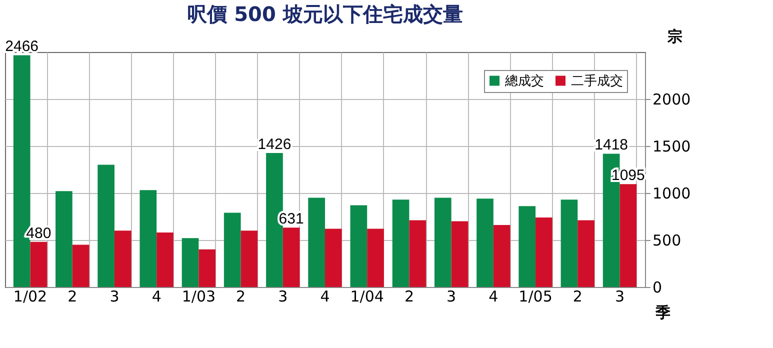  I want to click on x-tick-label: 1/02, so click(30, 297).